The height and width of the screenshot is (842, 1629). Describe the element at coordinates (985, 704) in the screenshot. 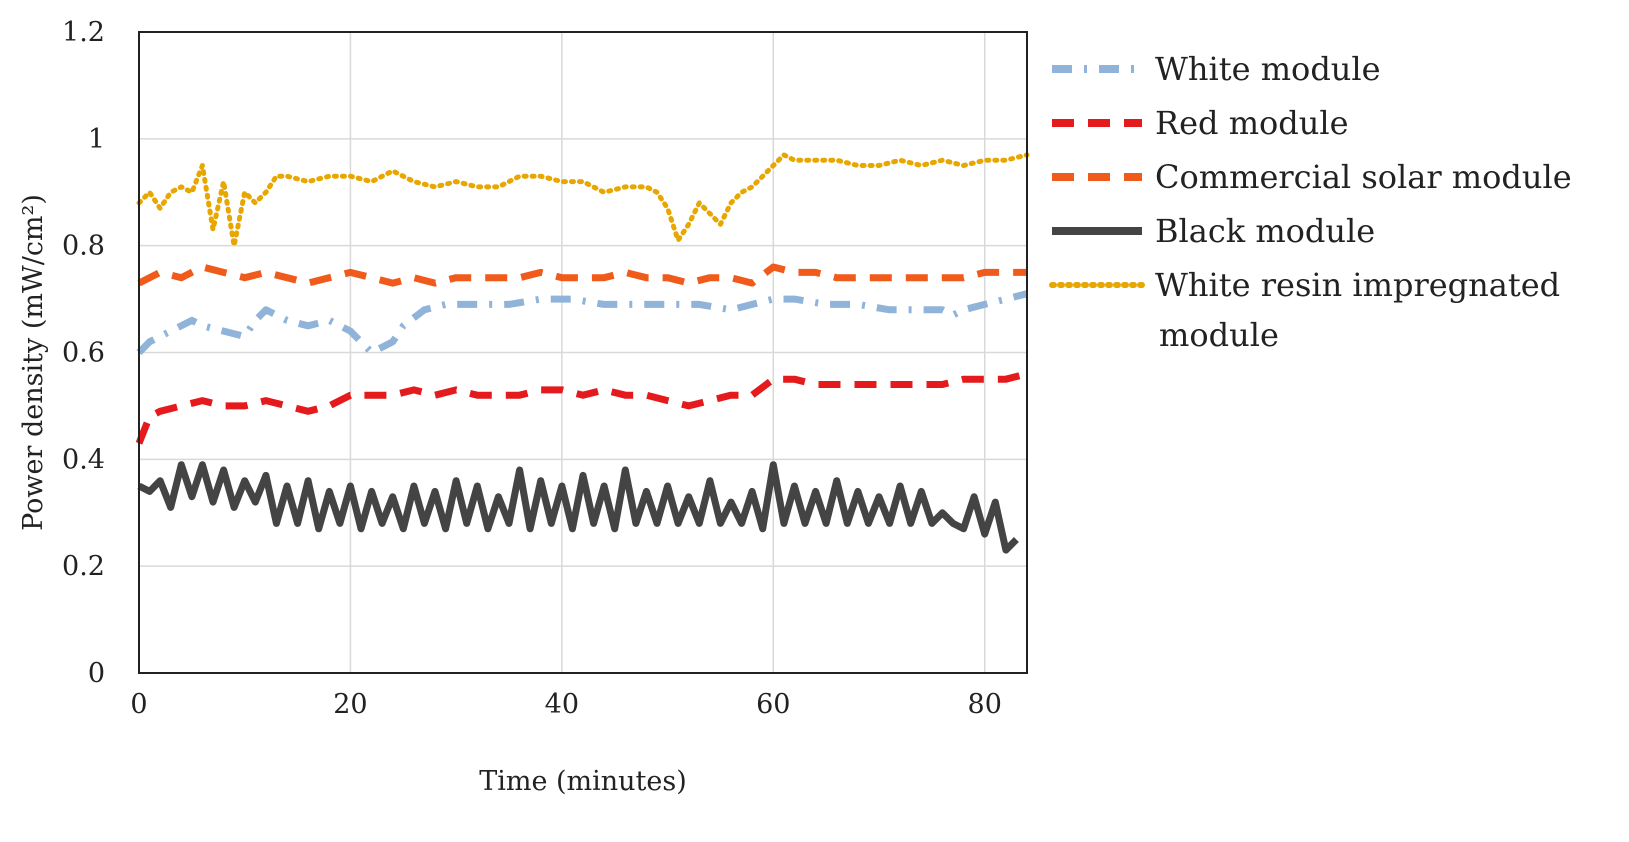

I see `x-tick-label: 80` at that location.